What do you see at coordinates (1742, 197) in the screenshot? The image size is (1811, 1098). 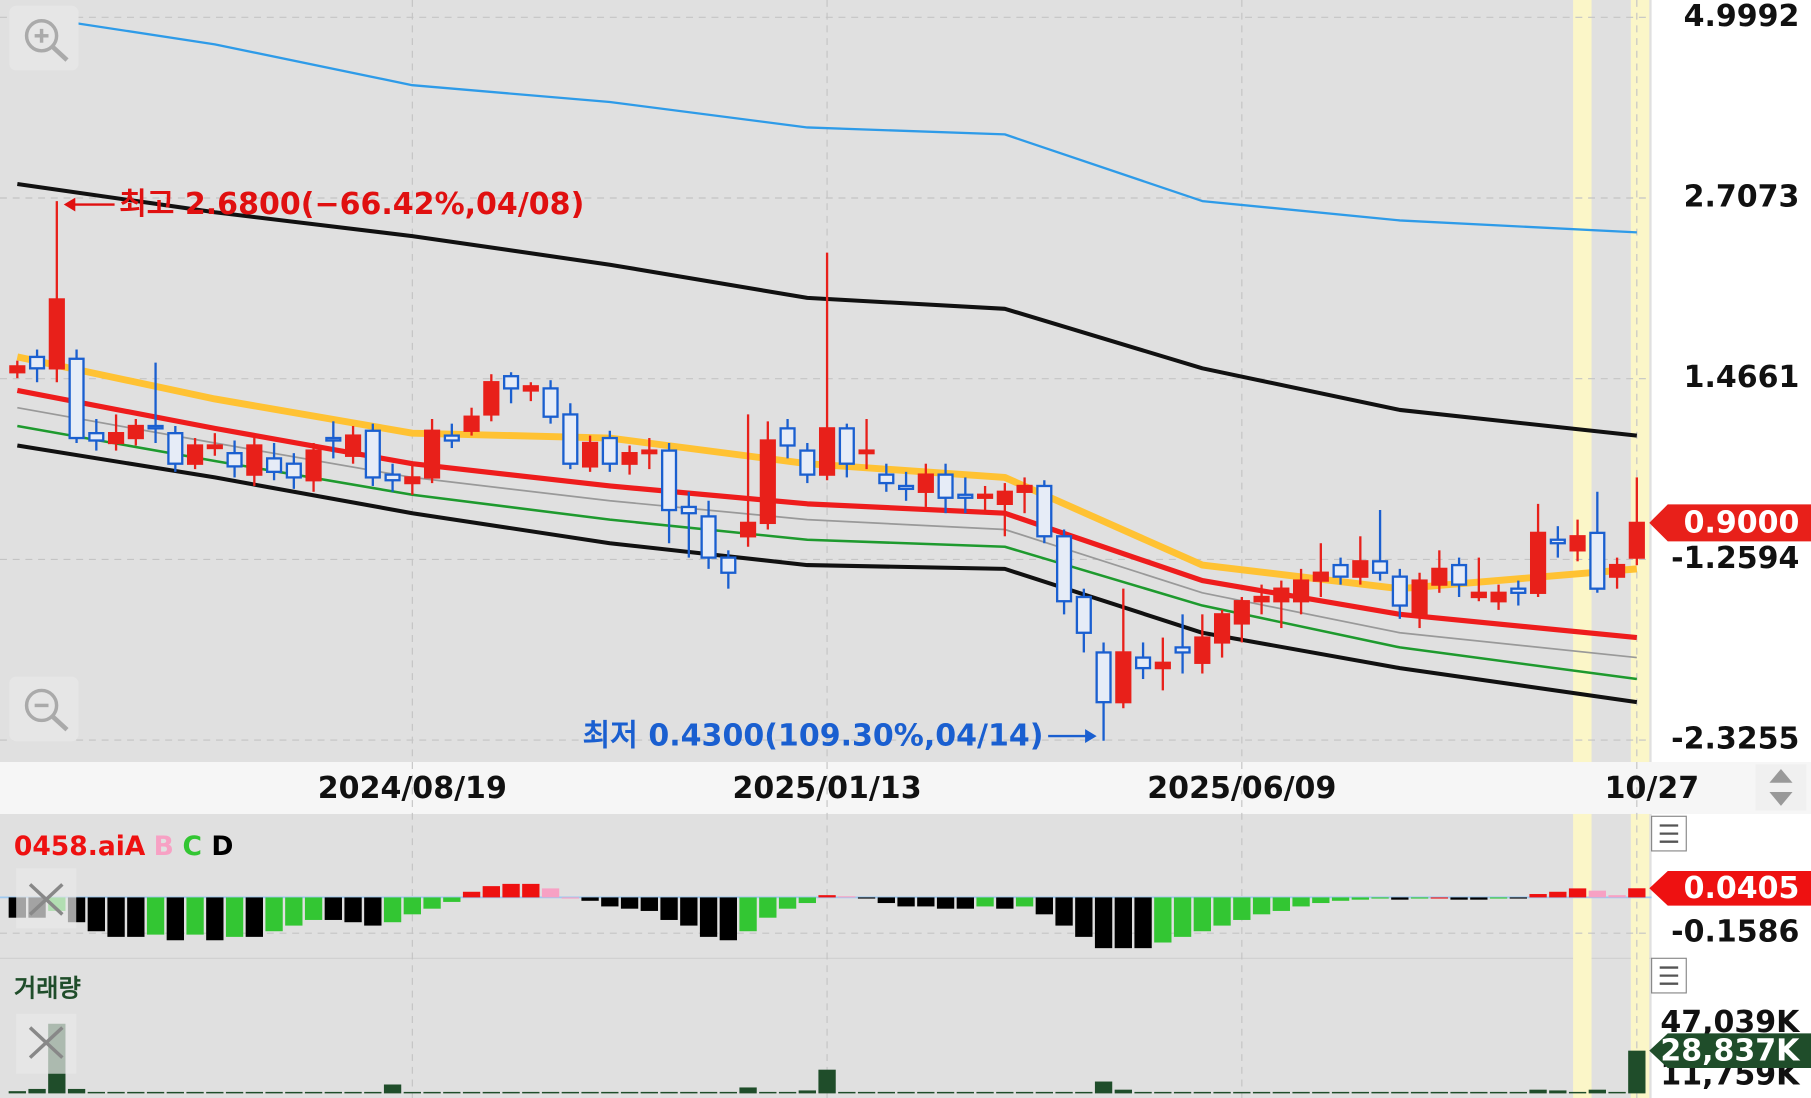 I see `y-axis-label: 2.7073` at bounding box center [1742, 197].